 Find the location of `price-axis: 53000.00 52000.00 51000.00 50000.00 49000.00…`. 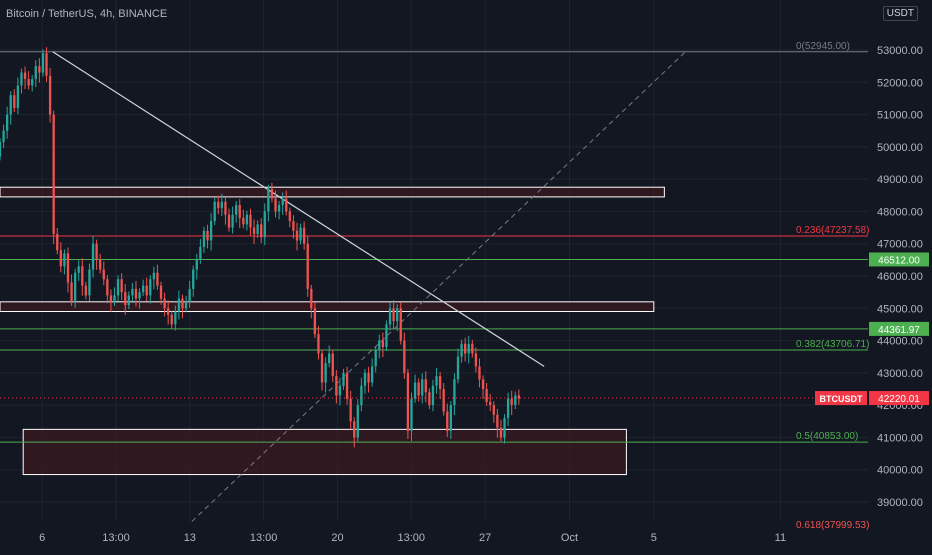

price-axis: 53000.00 52000.00 51000.00 50000.00 49000.00… is located at coordinates (900, 275).